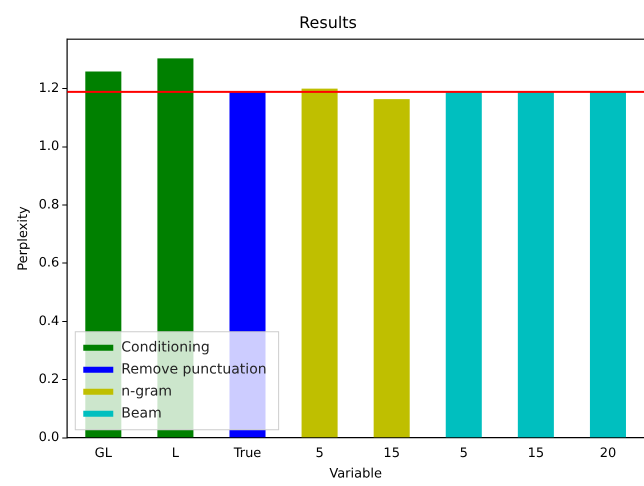  What do you see at coordinates (49, 438) in the screenshot?
I see `y-tick-label: 0.0` at bounding box center [49, 438].